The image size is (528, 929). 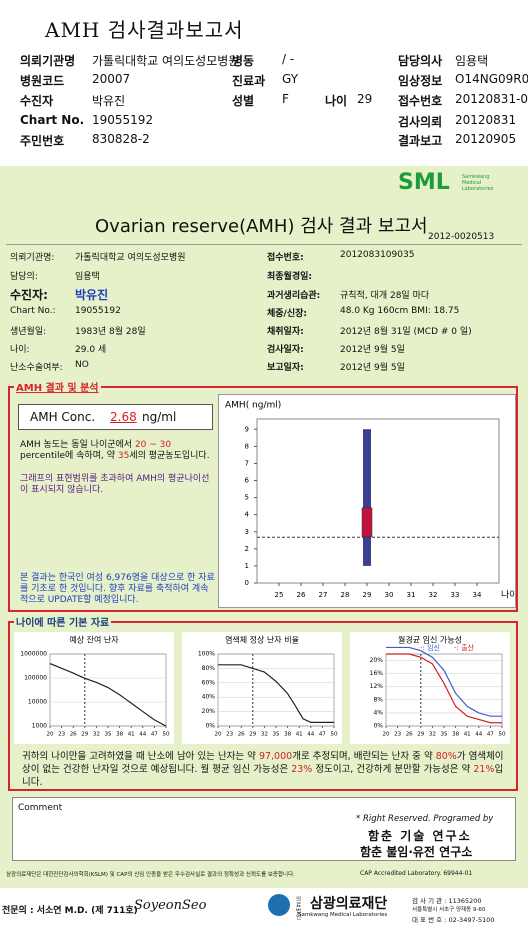 What do you see at coordinates (275, 756) in the screenshot?
I see `highlight: 97,000` at bounding box center [275, 756].